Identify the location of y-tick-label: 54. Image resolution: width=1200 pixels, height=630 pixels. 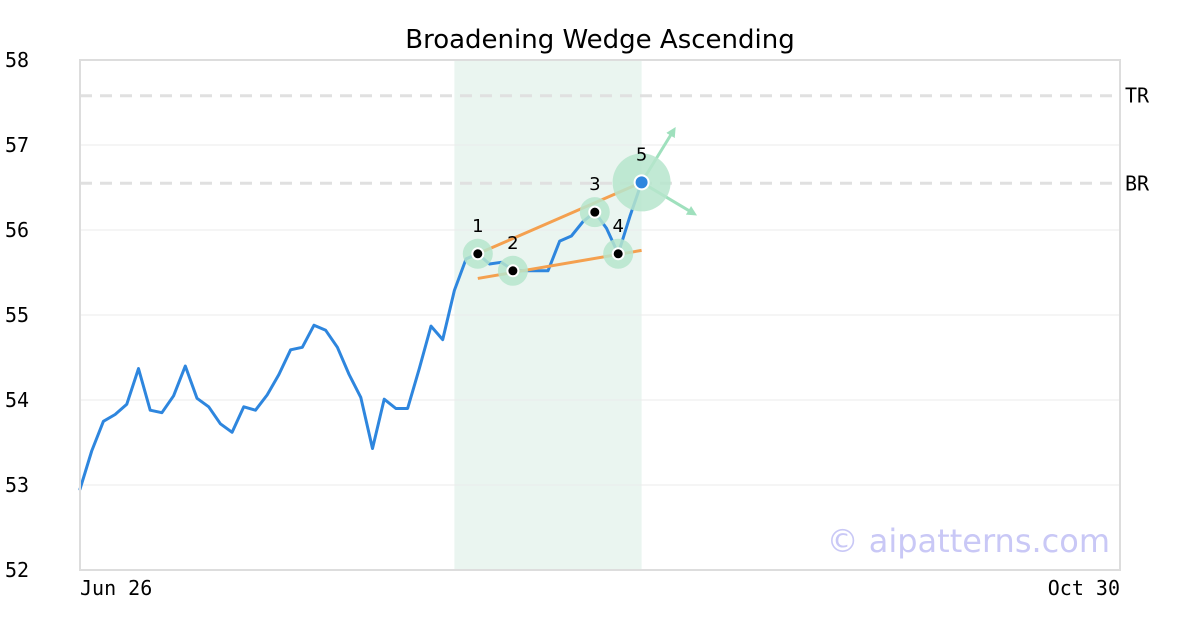
(17, 400).